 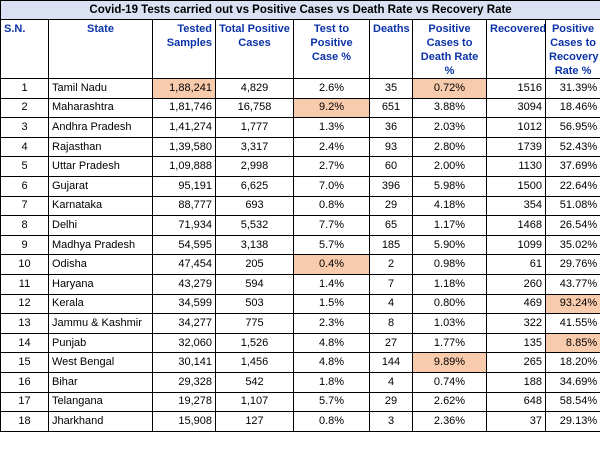 I want to click on cell-recovery-rate: 43.77%, so click(x=572, y=284).